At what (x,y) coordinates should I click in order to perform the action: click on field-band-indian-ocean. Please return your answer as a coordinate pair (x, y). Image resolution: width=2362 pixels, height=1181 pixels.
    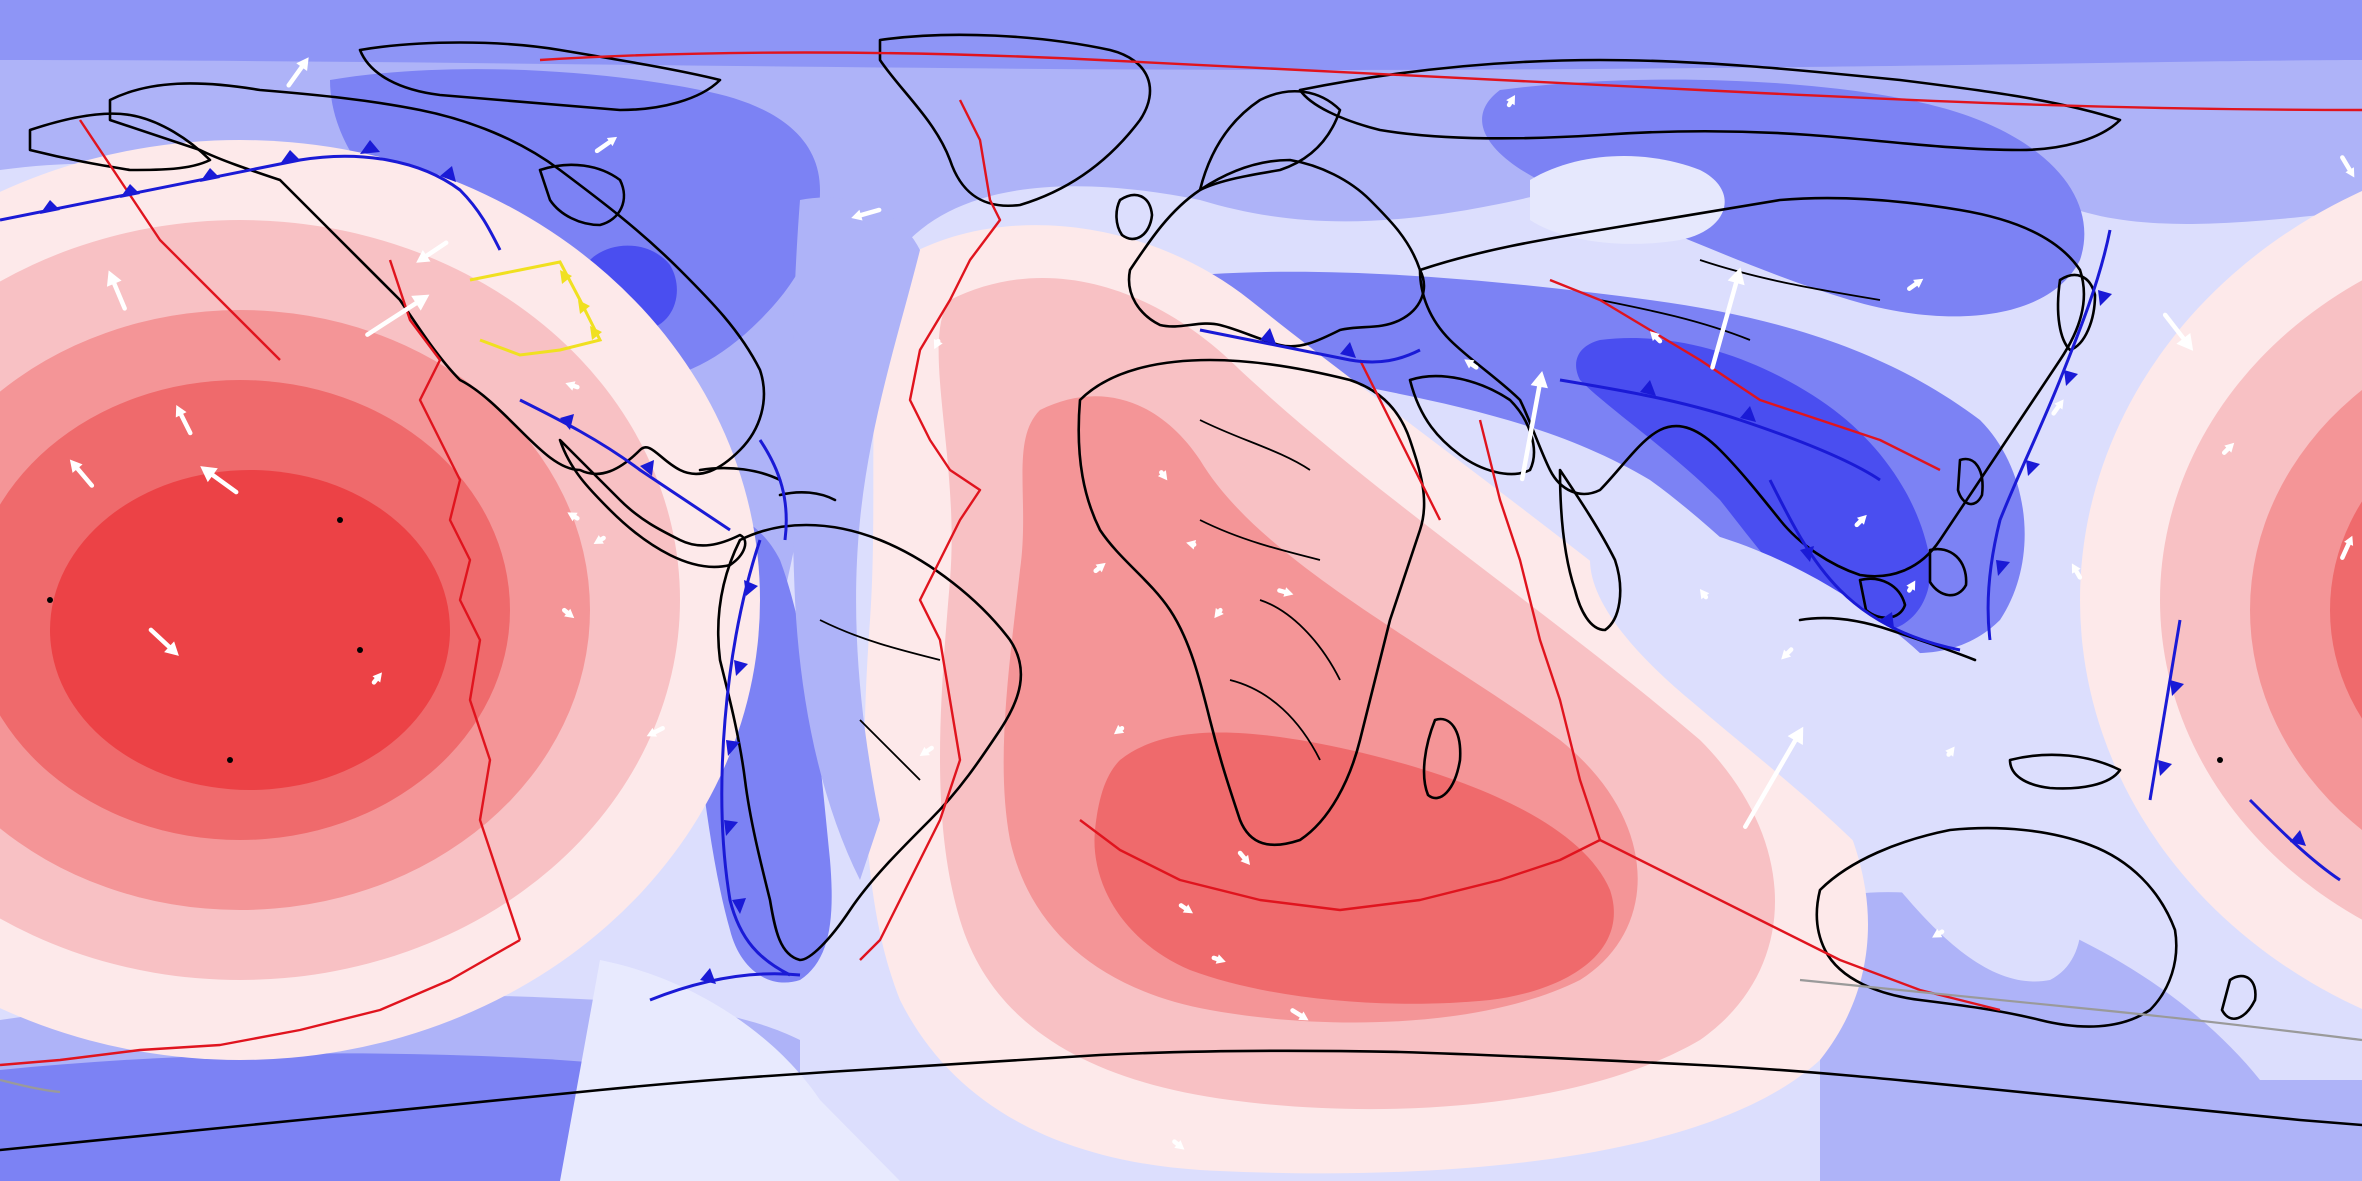
    Looking at the image, I should click on (1836, 751).